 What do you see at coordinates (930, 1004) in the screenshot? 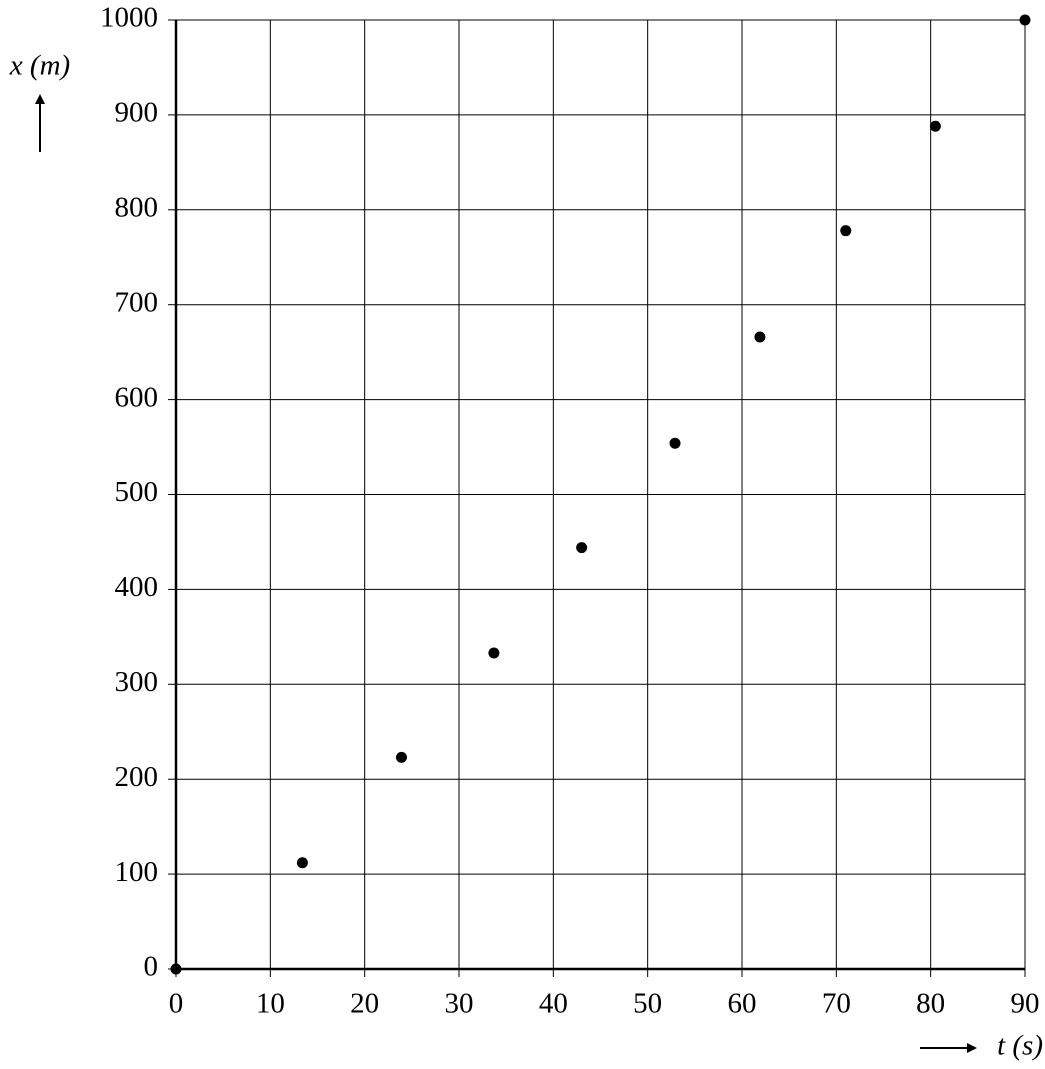
I see `x-tick-label: 80` at bounding box center [930, 1004].